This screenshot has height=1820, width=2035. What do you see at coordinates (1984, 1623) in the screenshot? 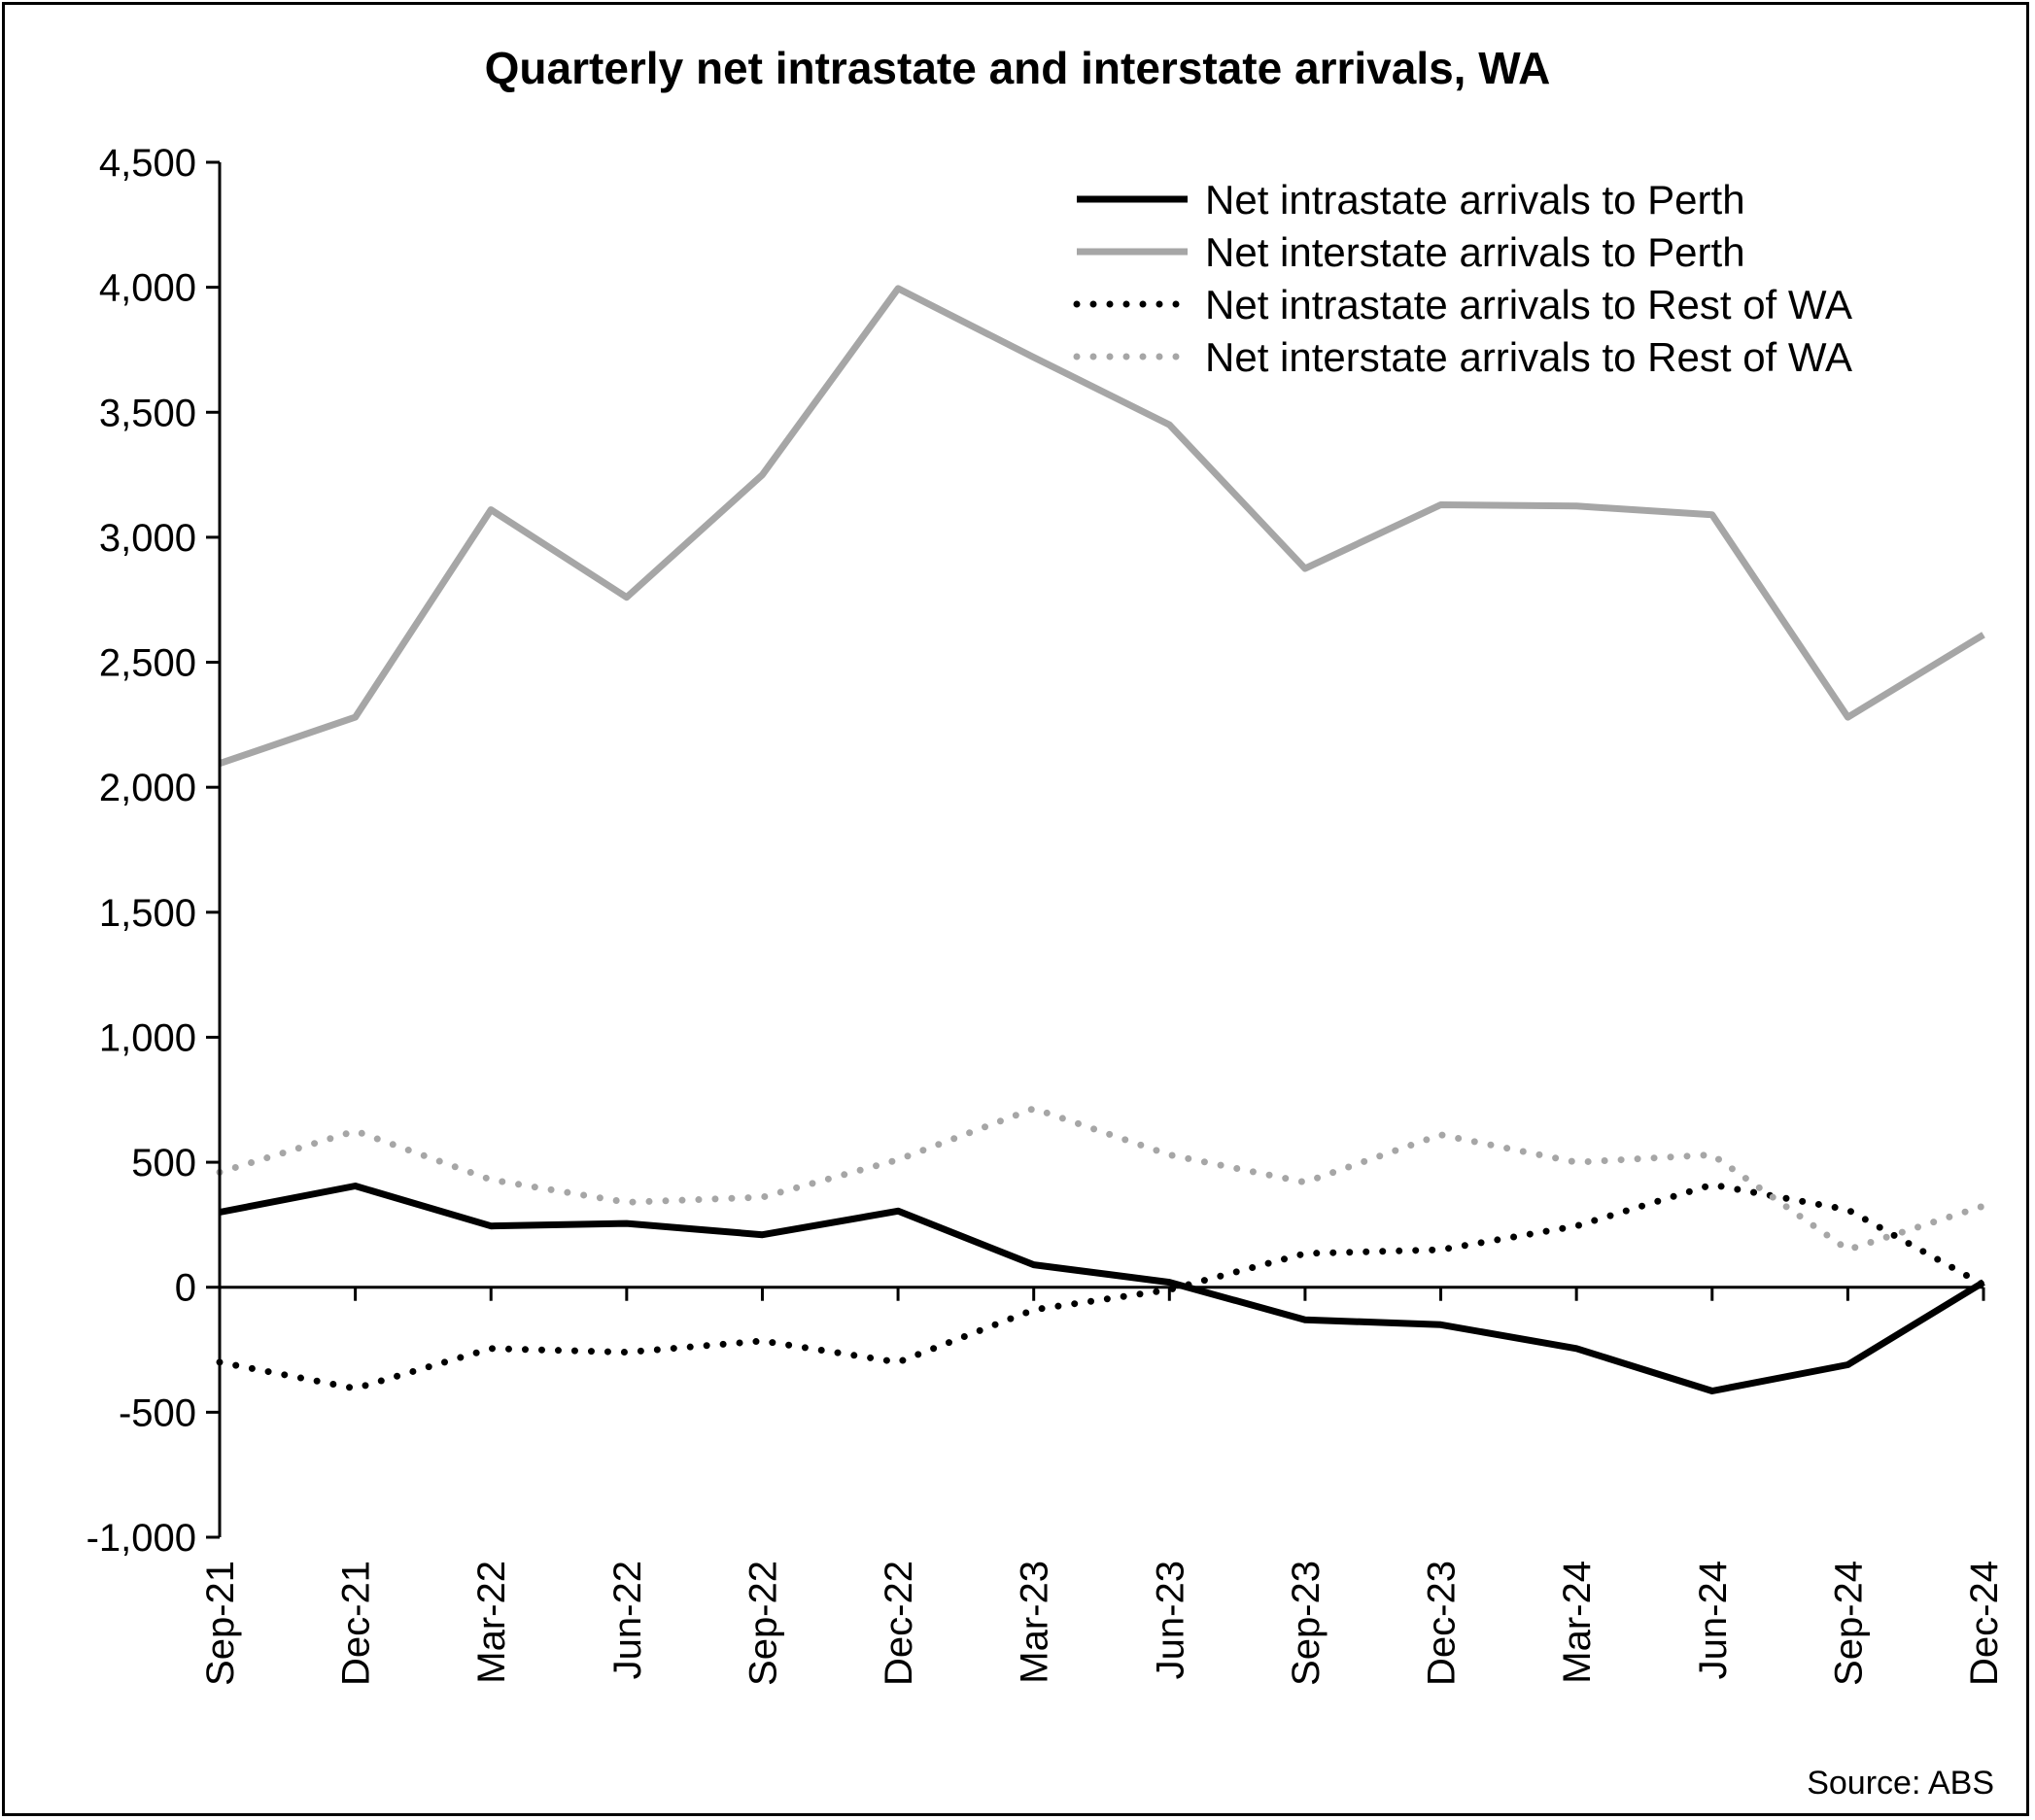
I see `x-tick-label: Dec-24` at bounding box center [1984, 1623].